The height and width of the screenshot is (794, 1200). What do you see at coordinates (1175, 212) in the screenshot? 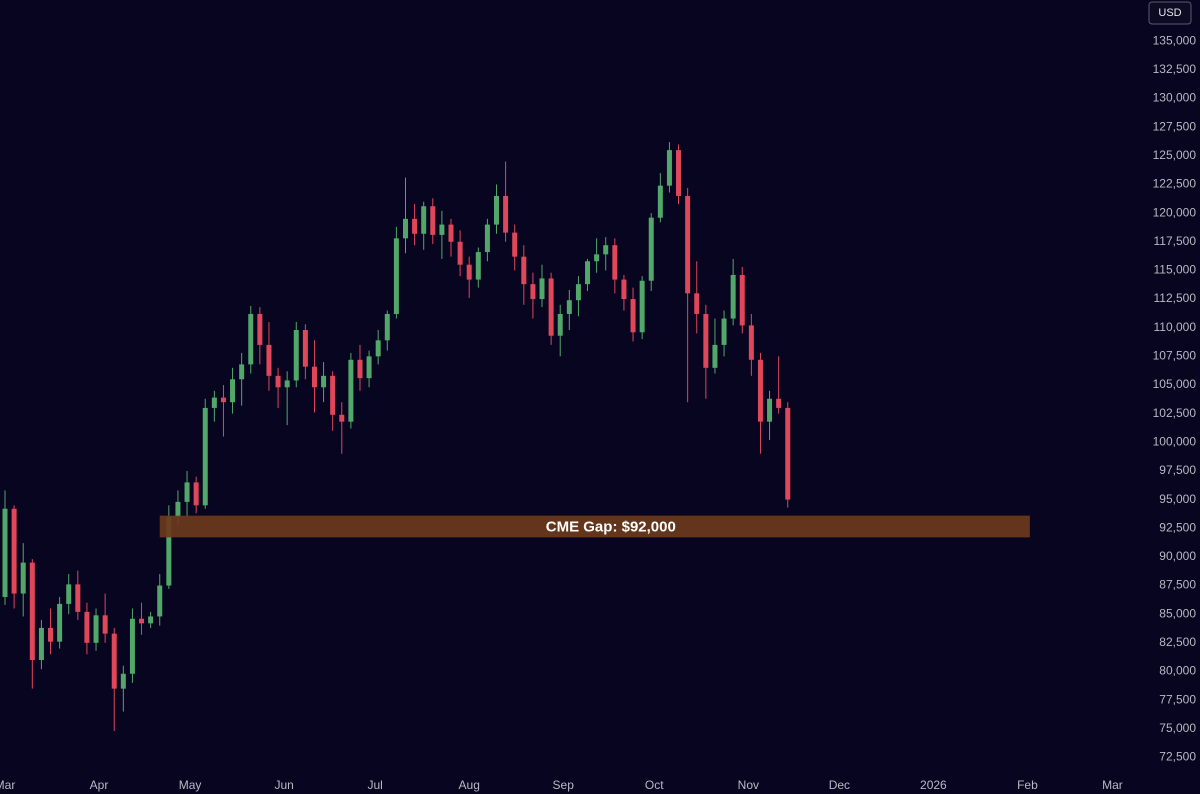
I see `y-tick-label: 120,000` at bounding box center [1175, 212].